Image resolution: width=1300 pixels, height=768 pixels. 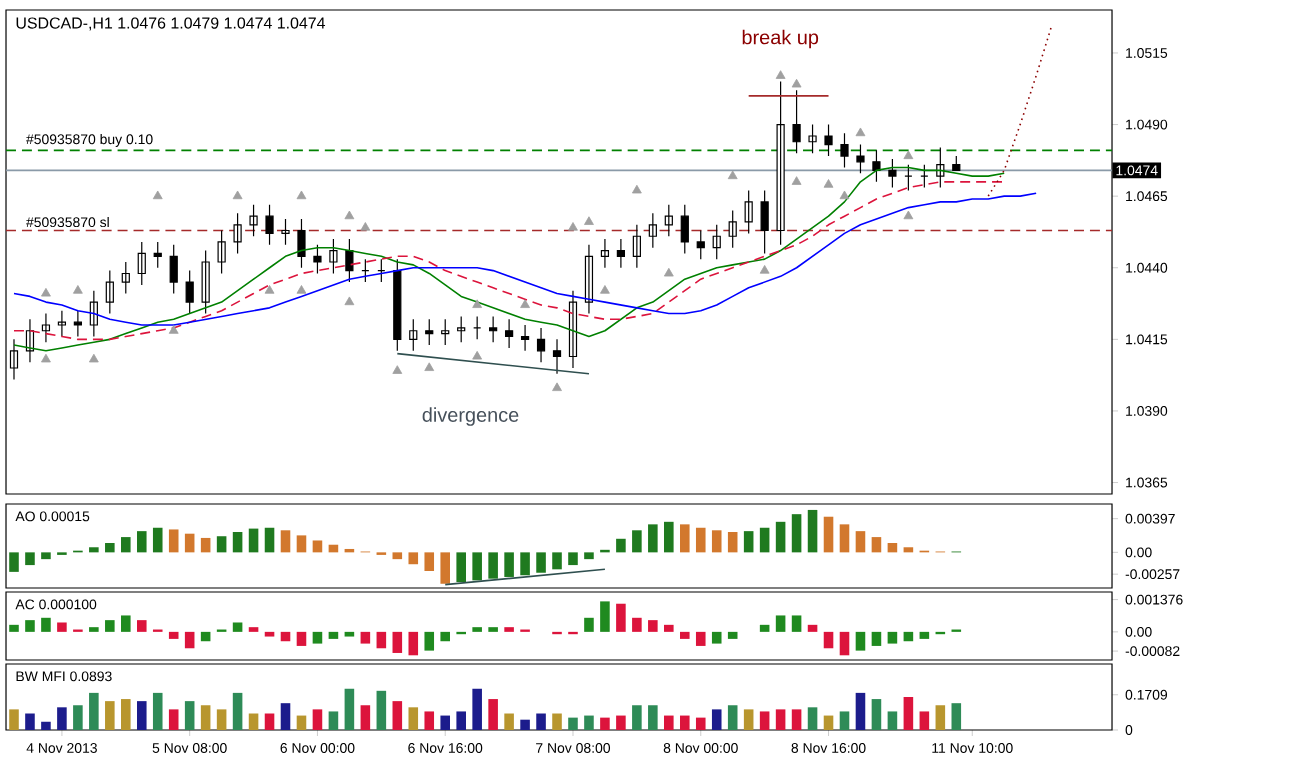 What do you see at coordinates (470, 416) in the screenshot?
I see `annotation: divergence` at bounding box center [470, 416].